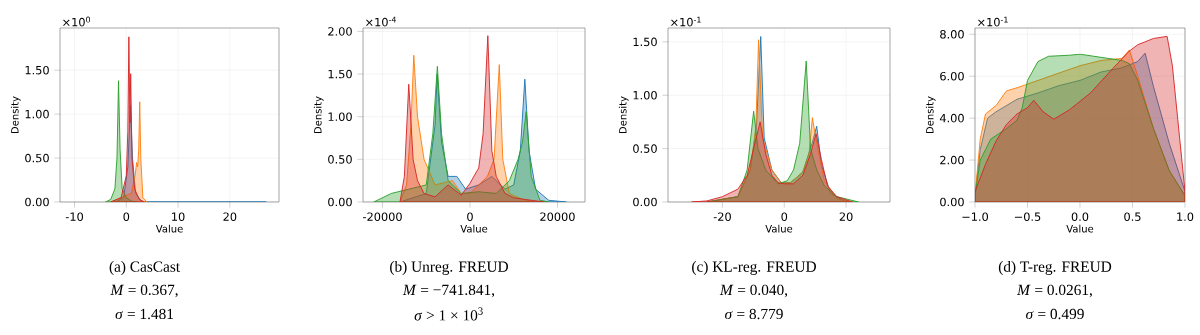 The image size is (1200, 335). What do you see at coordinates (448, 314) in the screenshot?
I see `text: σ > 1 × 10$^{3}$` at bounding box center [448, 314].